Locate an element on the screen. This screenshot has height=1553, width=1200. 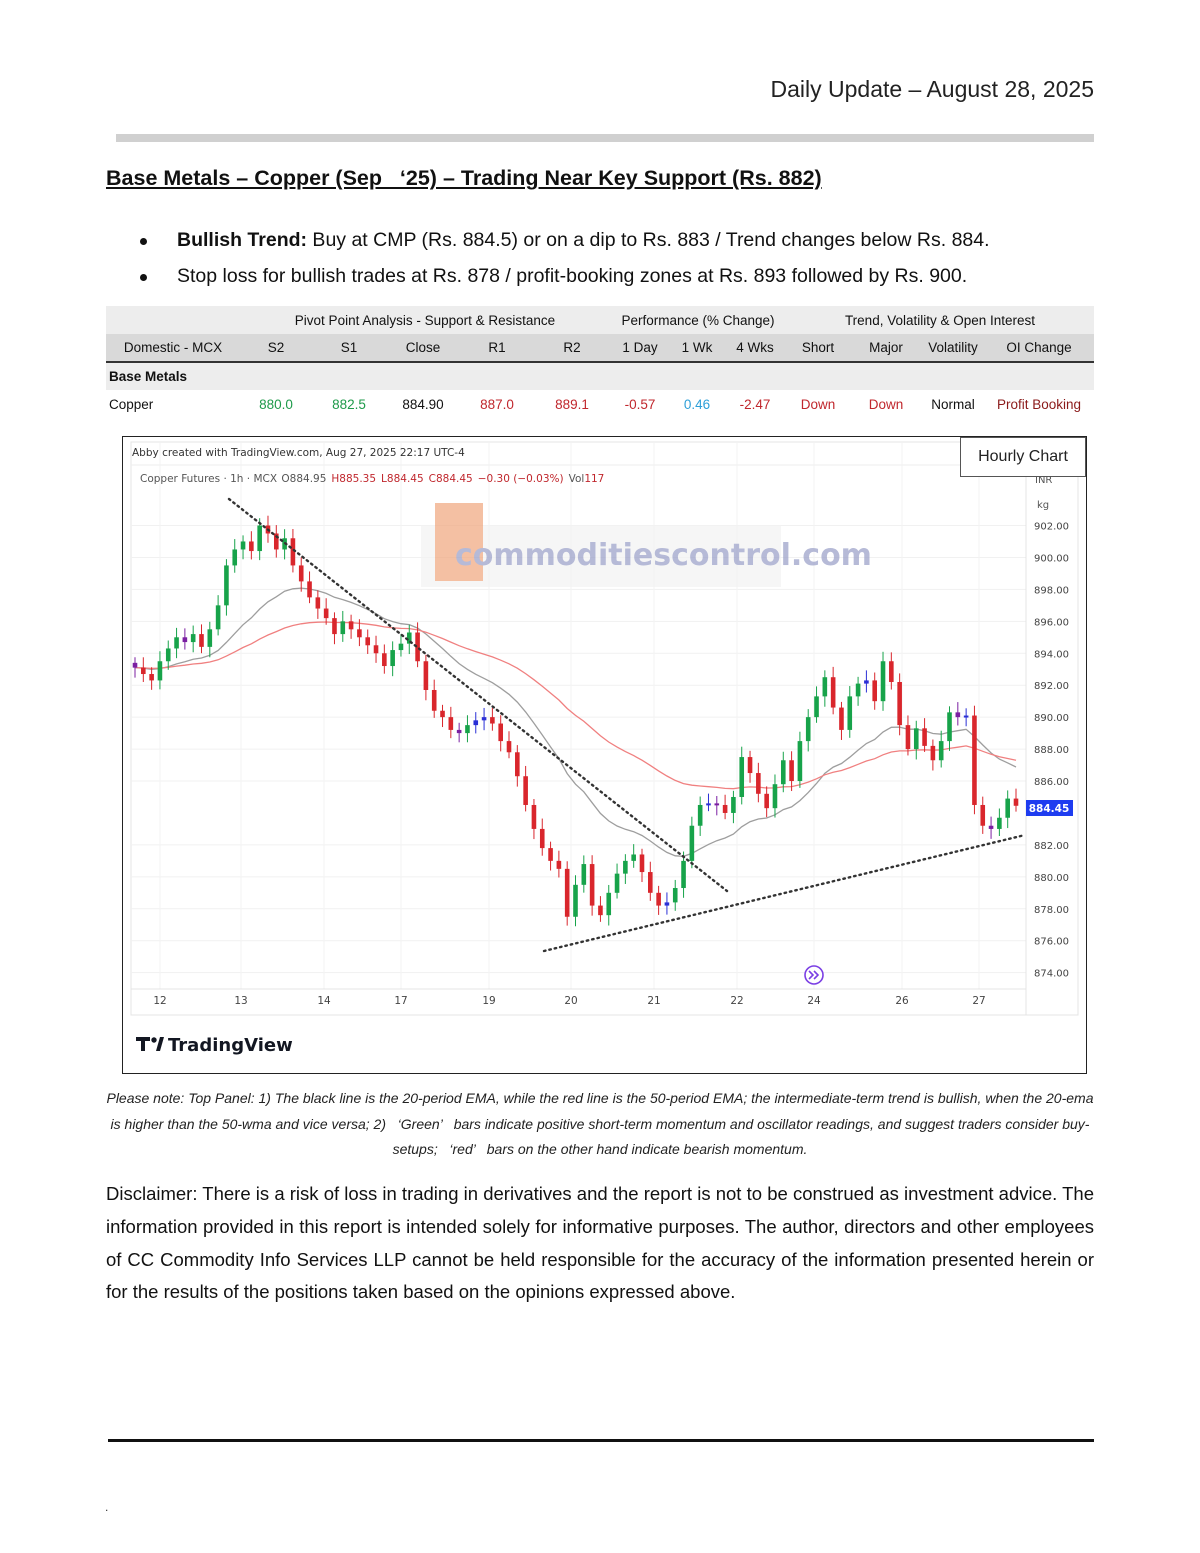
header-divider is located at coordinates (605, 138).